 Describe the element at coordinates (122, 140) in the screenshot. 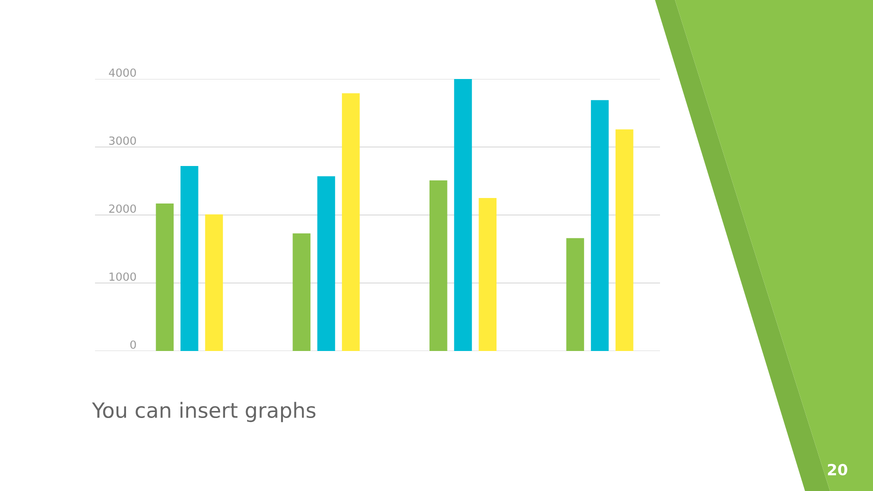

I see `y-tick-label: 3000` at that location.